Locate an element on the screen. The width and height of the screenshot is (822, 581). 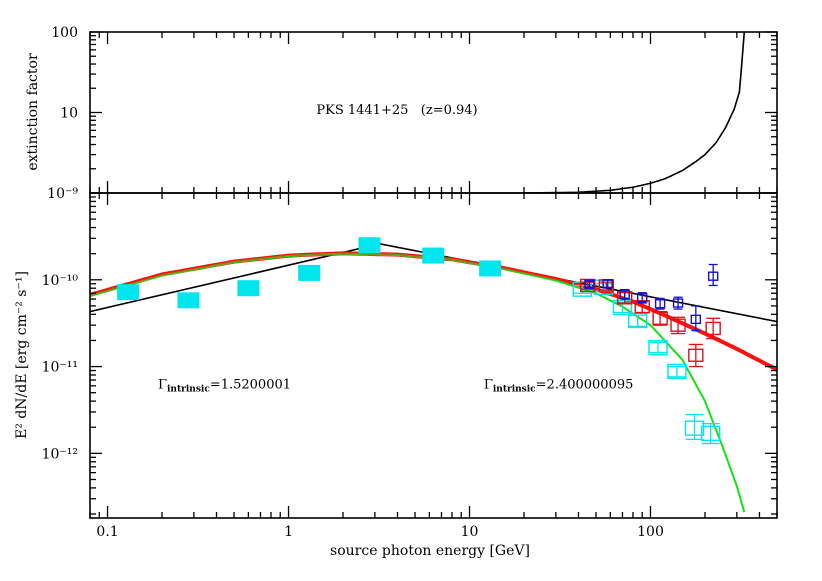
top-y-axis-label: extinction factor is located at coordinates (33, 112).